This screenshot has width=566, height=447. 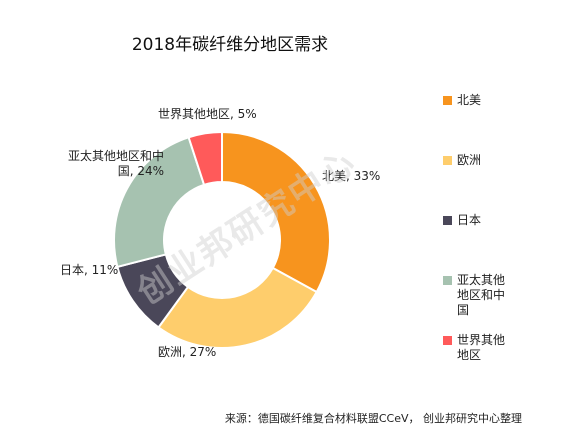 I want to click on legend-item-2: 日本, so click(x=478, y=220).